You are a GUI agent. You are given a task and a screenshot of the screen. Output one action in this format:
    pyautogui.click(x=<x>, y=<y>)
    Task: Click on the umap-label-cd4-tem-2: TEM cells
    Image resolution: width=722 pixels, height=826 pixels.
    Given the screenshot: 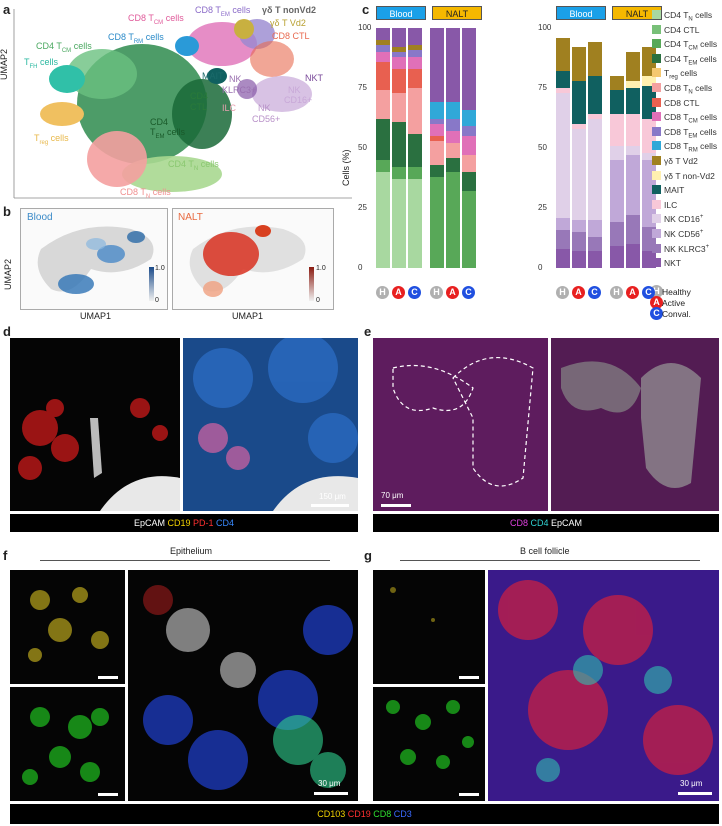 What is the action you would take?
    pyautogui.click(x=168, y=133)
    